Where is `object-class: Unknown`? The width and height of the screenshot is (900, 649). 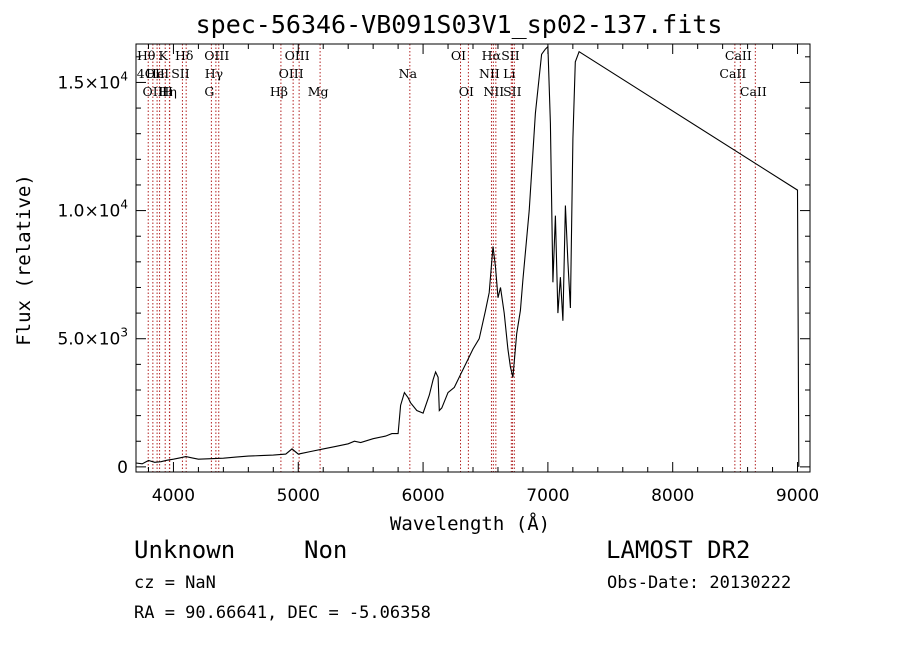
object-class: Unknown is located at coordinates (185, 550).